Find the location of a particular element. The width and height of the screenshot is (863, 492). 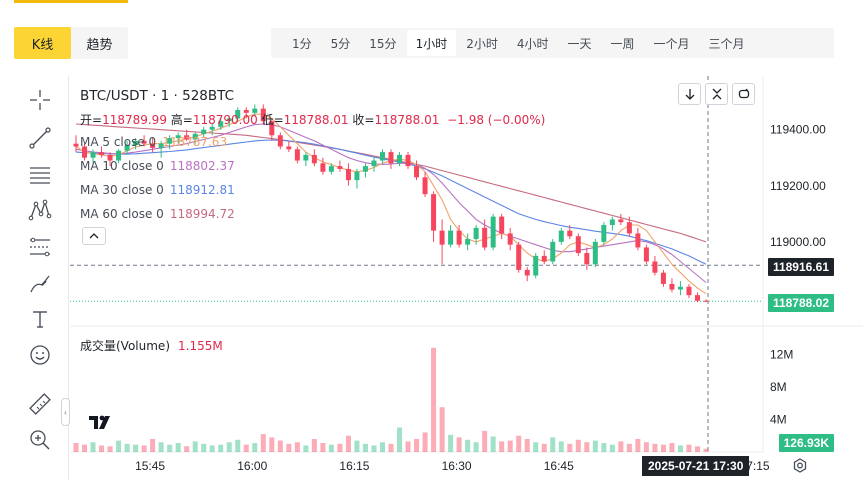

interval-1: 5分 is located at coordinates (340, 43).